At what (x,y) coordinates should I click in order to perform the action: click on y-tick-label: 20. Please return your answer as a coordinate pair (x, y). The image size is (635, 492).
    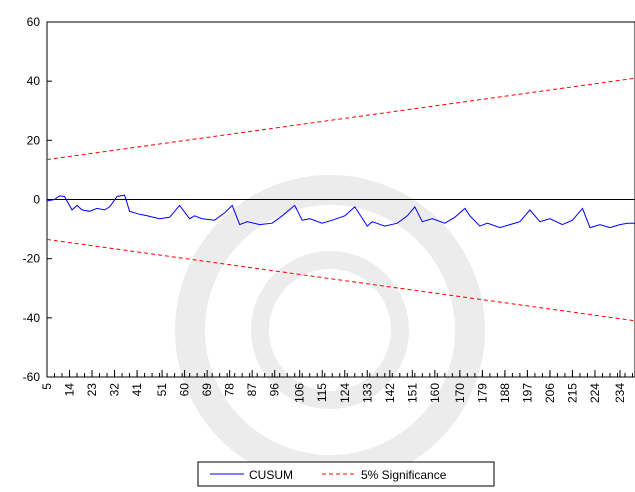
    Looking at the image, I should click on (34, 140).